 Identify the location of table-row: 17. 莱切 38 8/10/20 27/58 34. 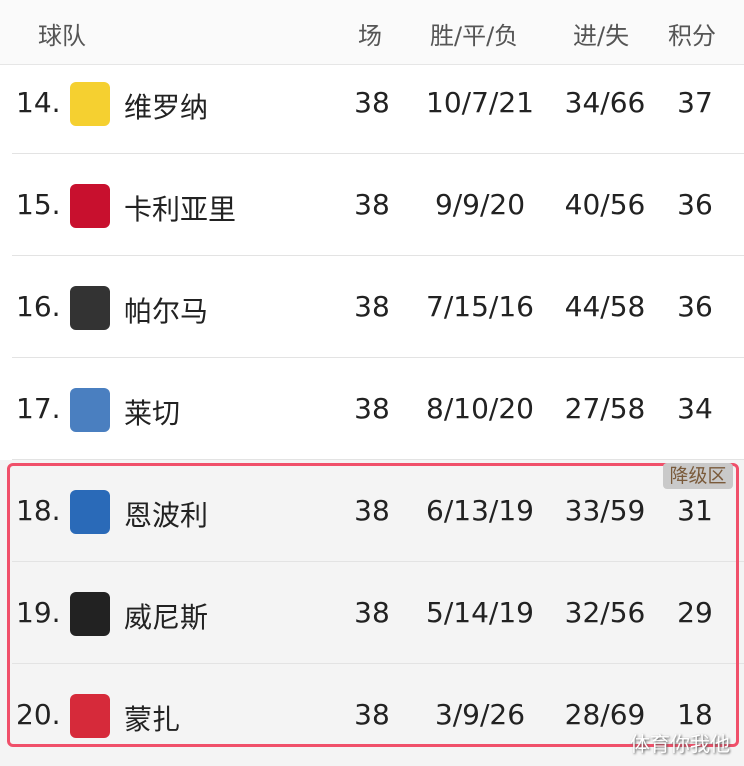
(372, 409).